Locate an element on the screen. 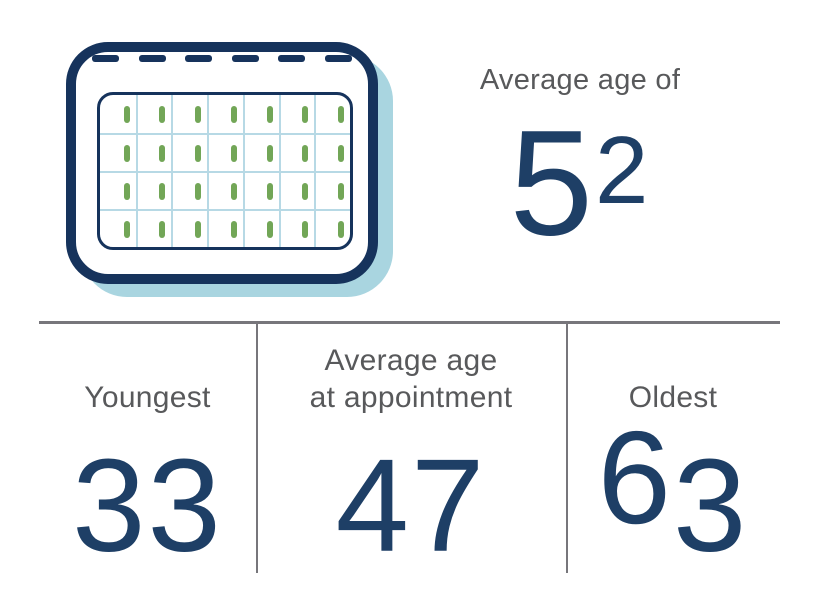 This screenshot has height=615, width=820. stat-value: 63 is located at coordinates (673, 488).